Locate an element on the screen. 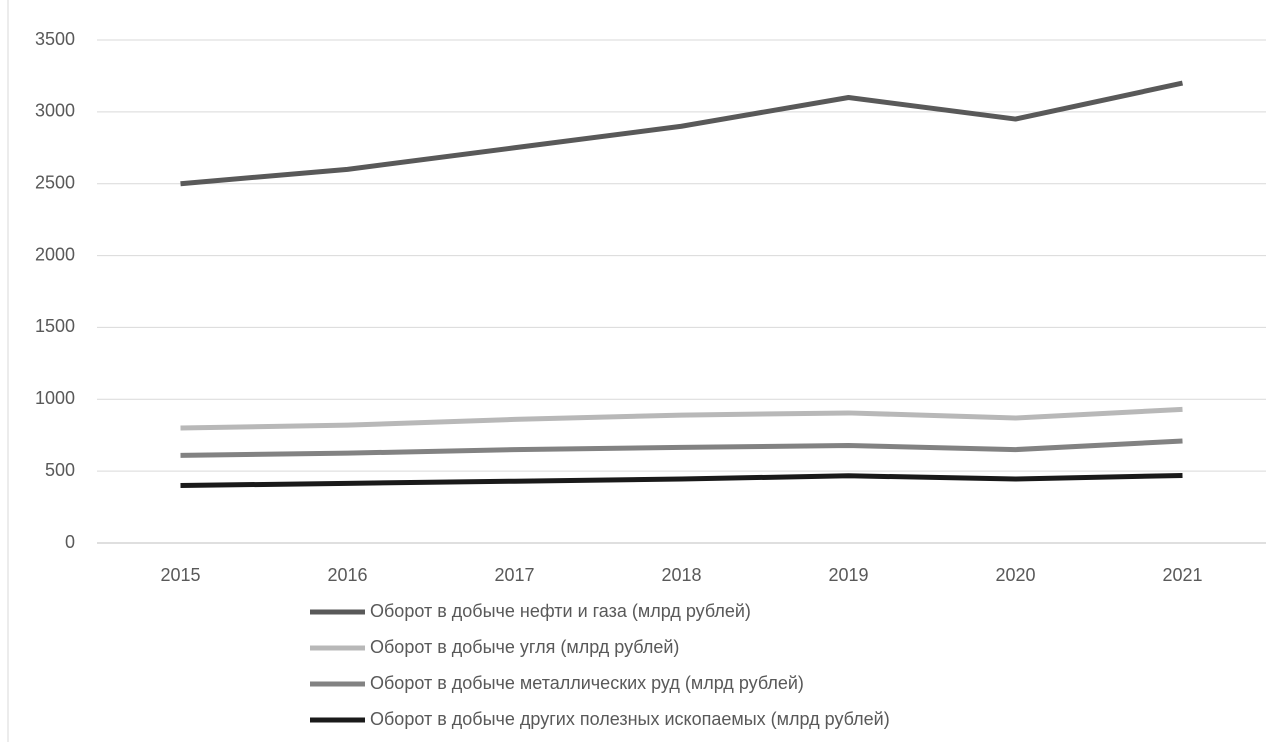 The width and height of the screenshot is (1284, 742). x-tick-label: 2015 is located at coordinates (180, 575).